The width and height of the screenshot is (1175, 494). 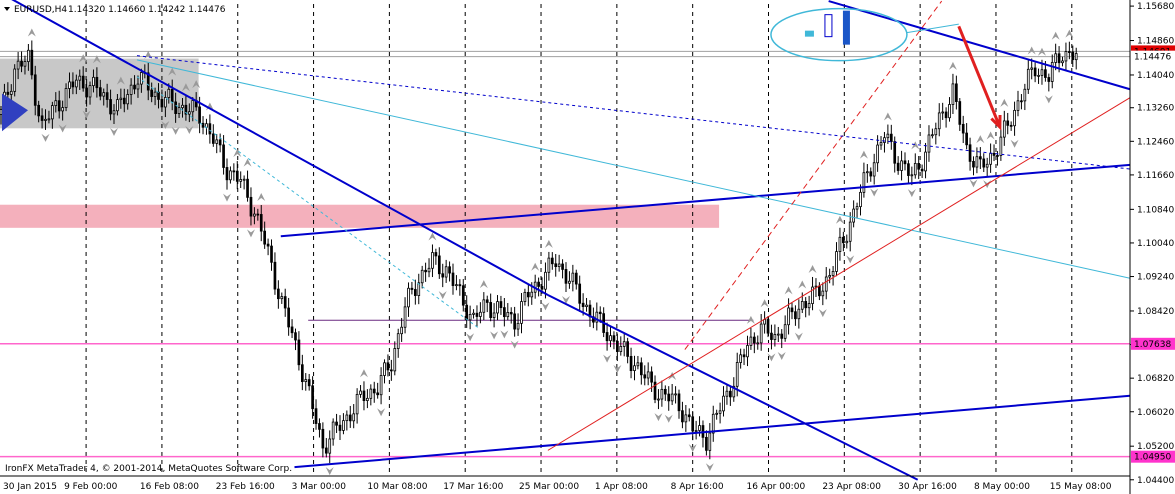 What do you see at coordinates (705, 200) in the screenshot?
I see `blue-mid-trendline` at bounding box center [705, 200].